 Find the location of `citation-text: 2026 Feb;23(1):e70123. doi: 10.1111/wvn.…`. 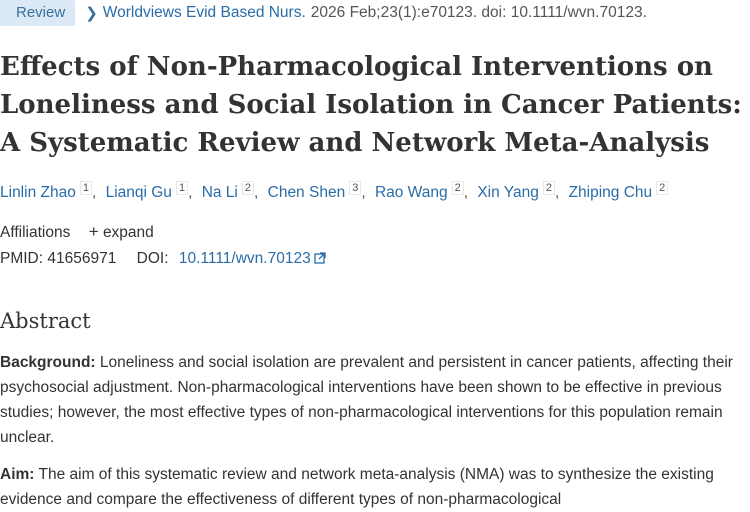

citation-text: 2026 Feb;23(1):e70123. doi: 10.1111/wvn.… is located at coordinates (478, 12).